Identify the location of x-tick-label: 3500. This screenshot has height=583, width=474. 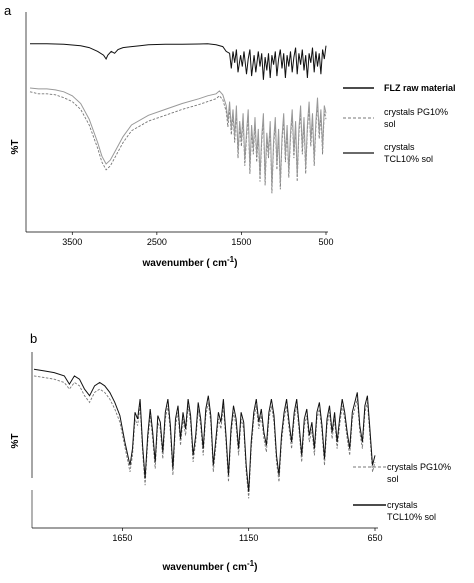
(72, 242).